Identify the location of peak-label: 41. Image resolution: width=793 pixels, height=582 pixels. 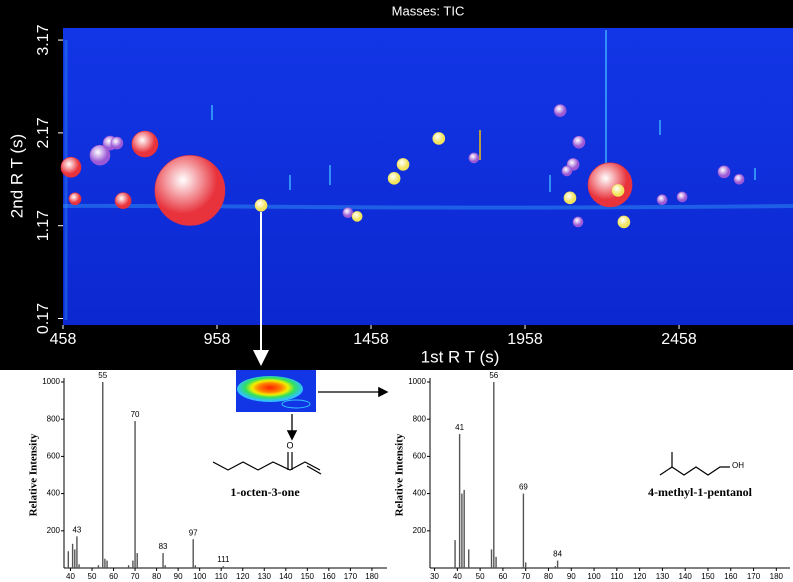
(459, 427).